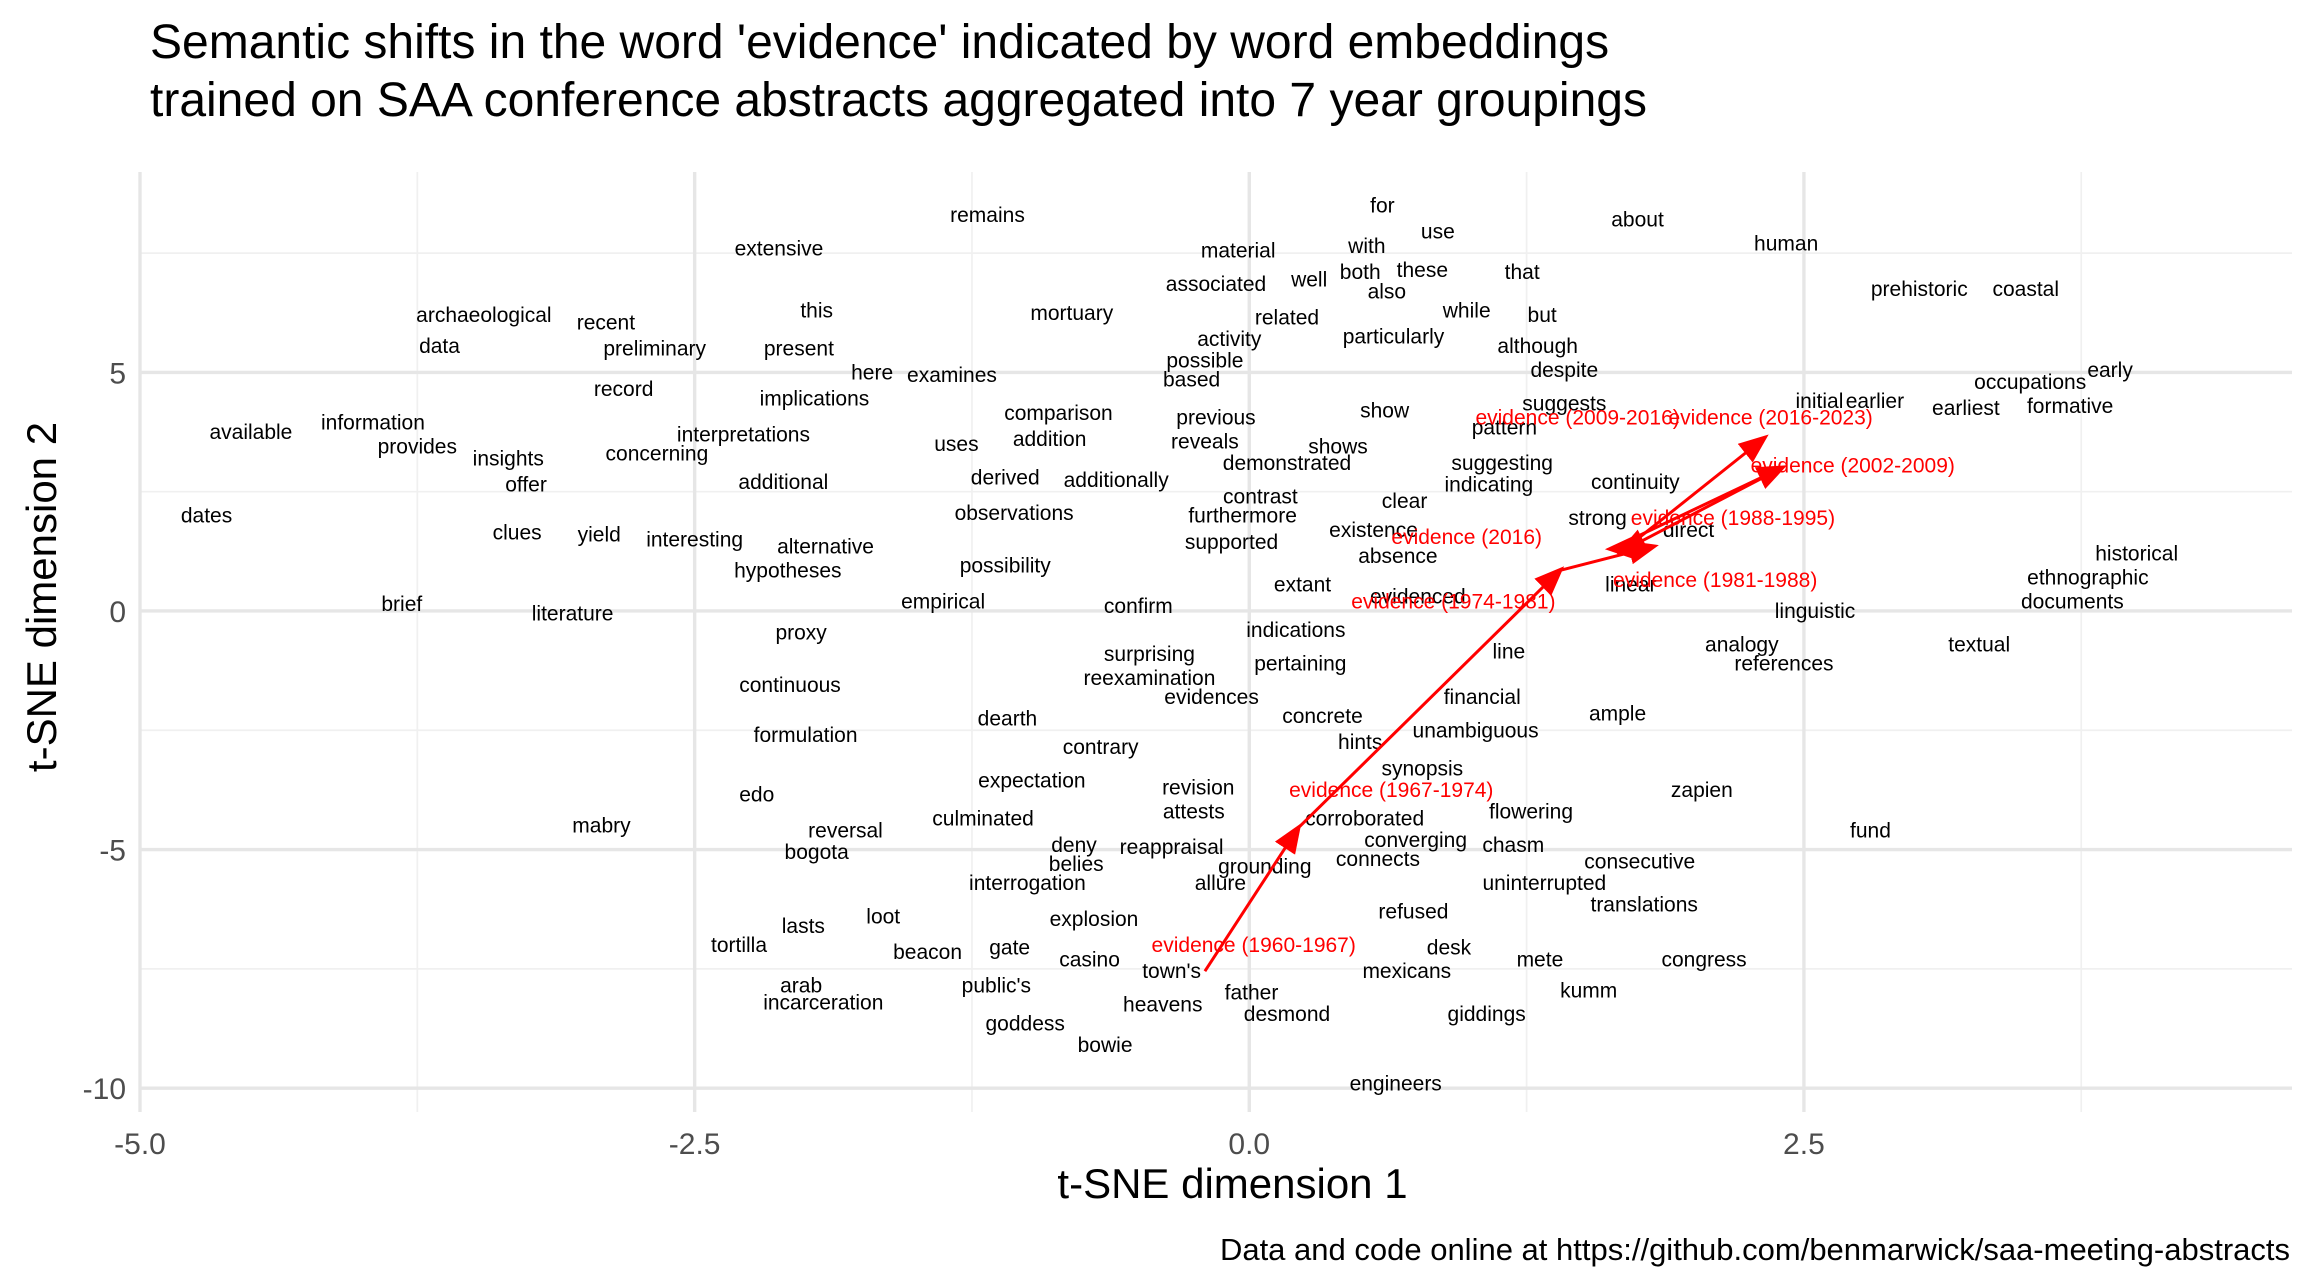 The width and height of the screenshot is (2300, 1283). What do you see at coordinates (816, 310) in the screenshot?
I see `word-label: this` at bounding box center [816, 310].